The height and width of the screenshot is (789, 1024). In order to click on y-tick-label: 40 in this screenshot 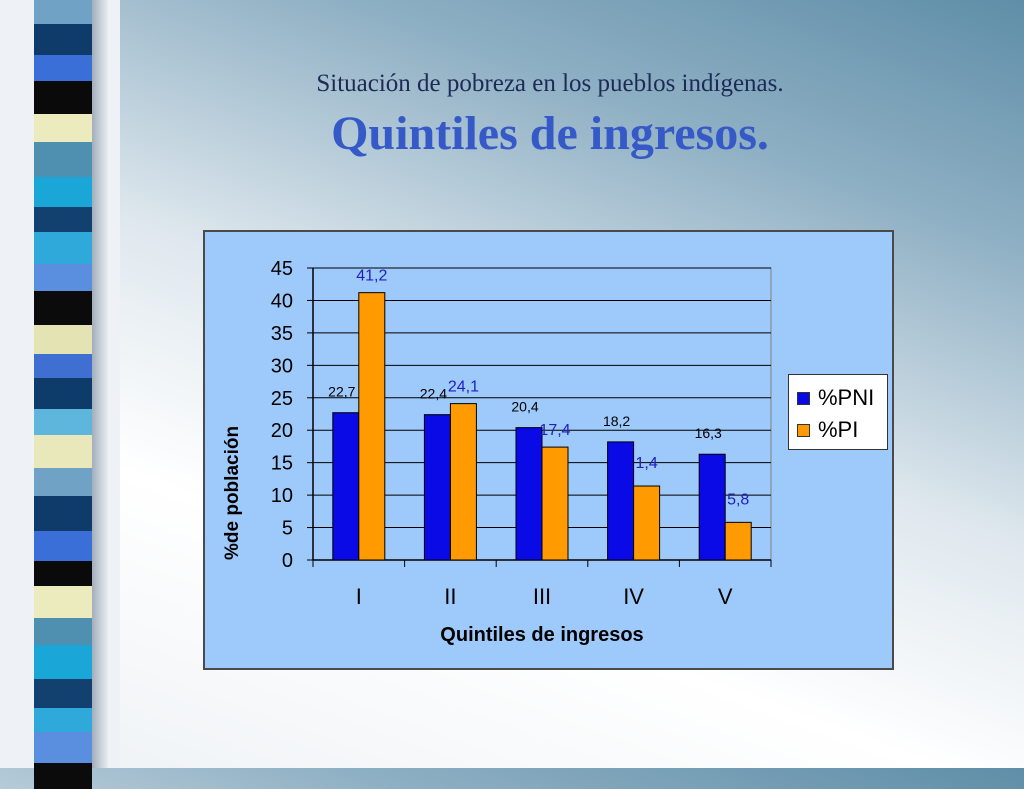, I will do `click(282, 301)`.